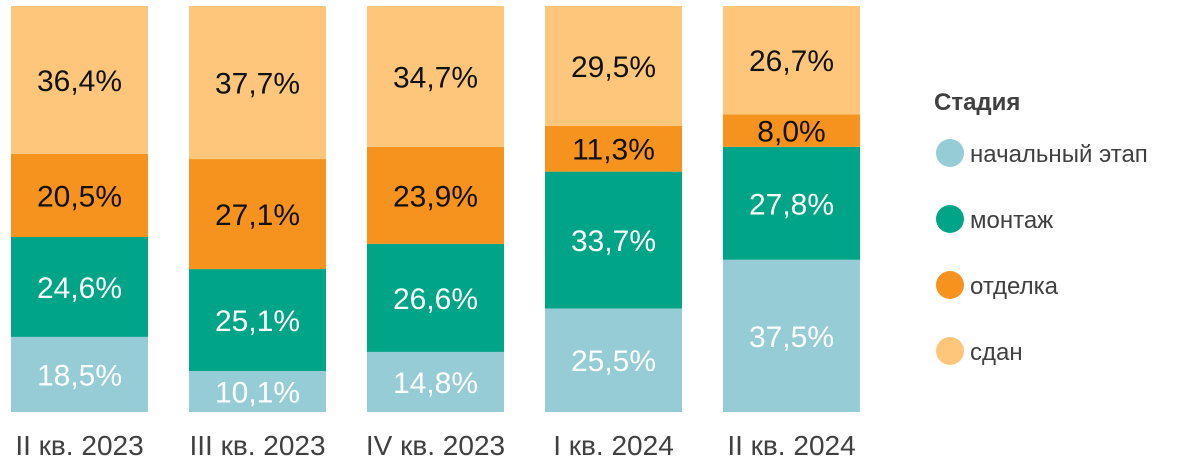  I want to click on data-label: 36,4%, so click(79, 81).